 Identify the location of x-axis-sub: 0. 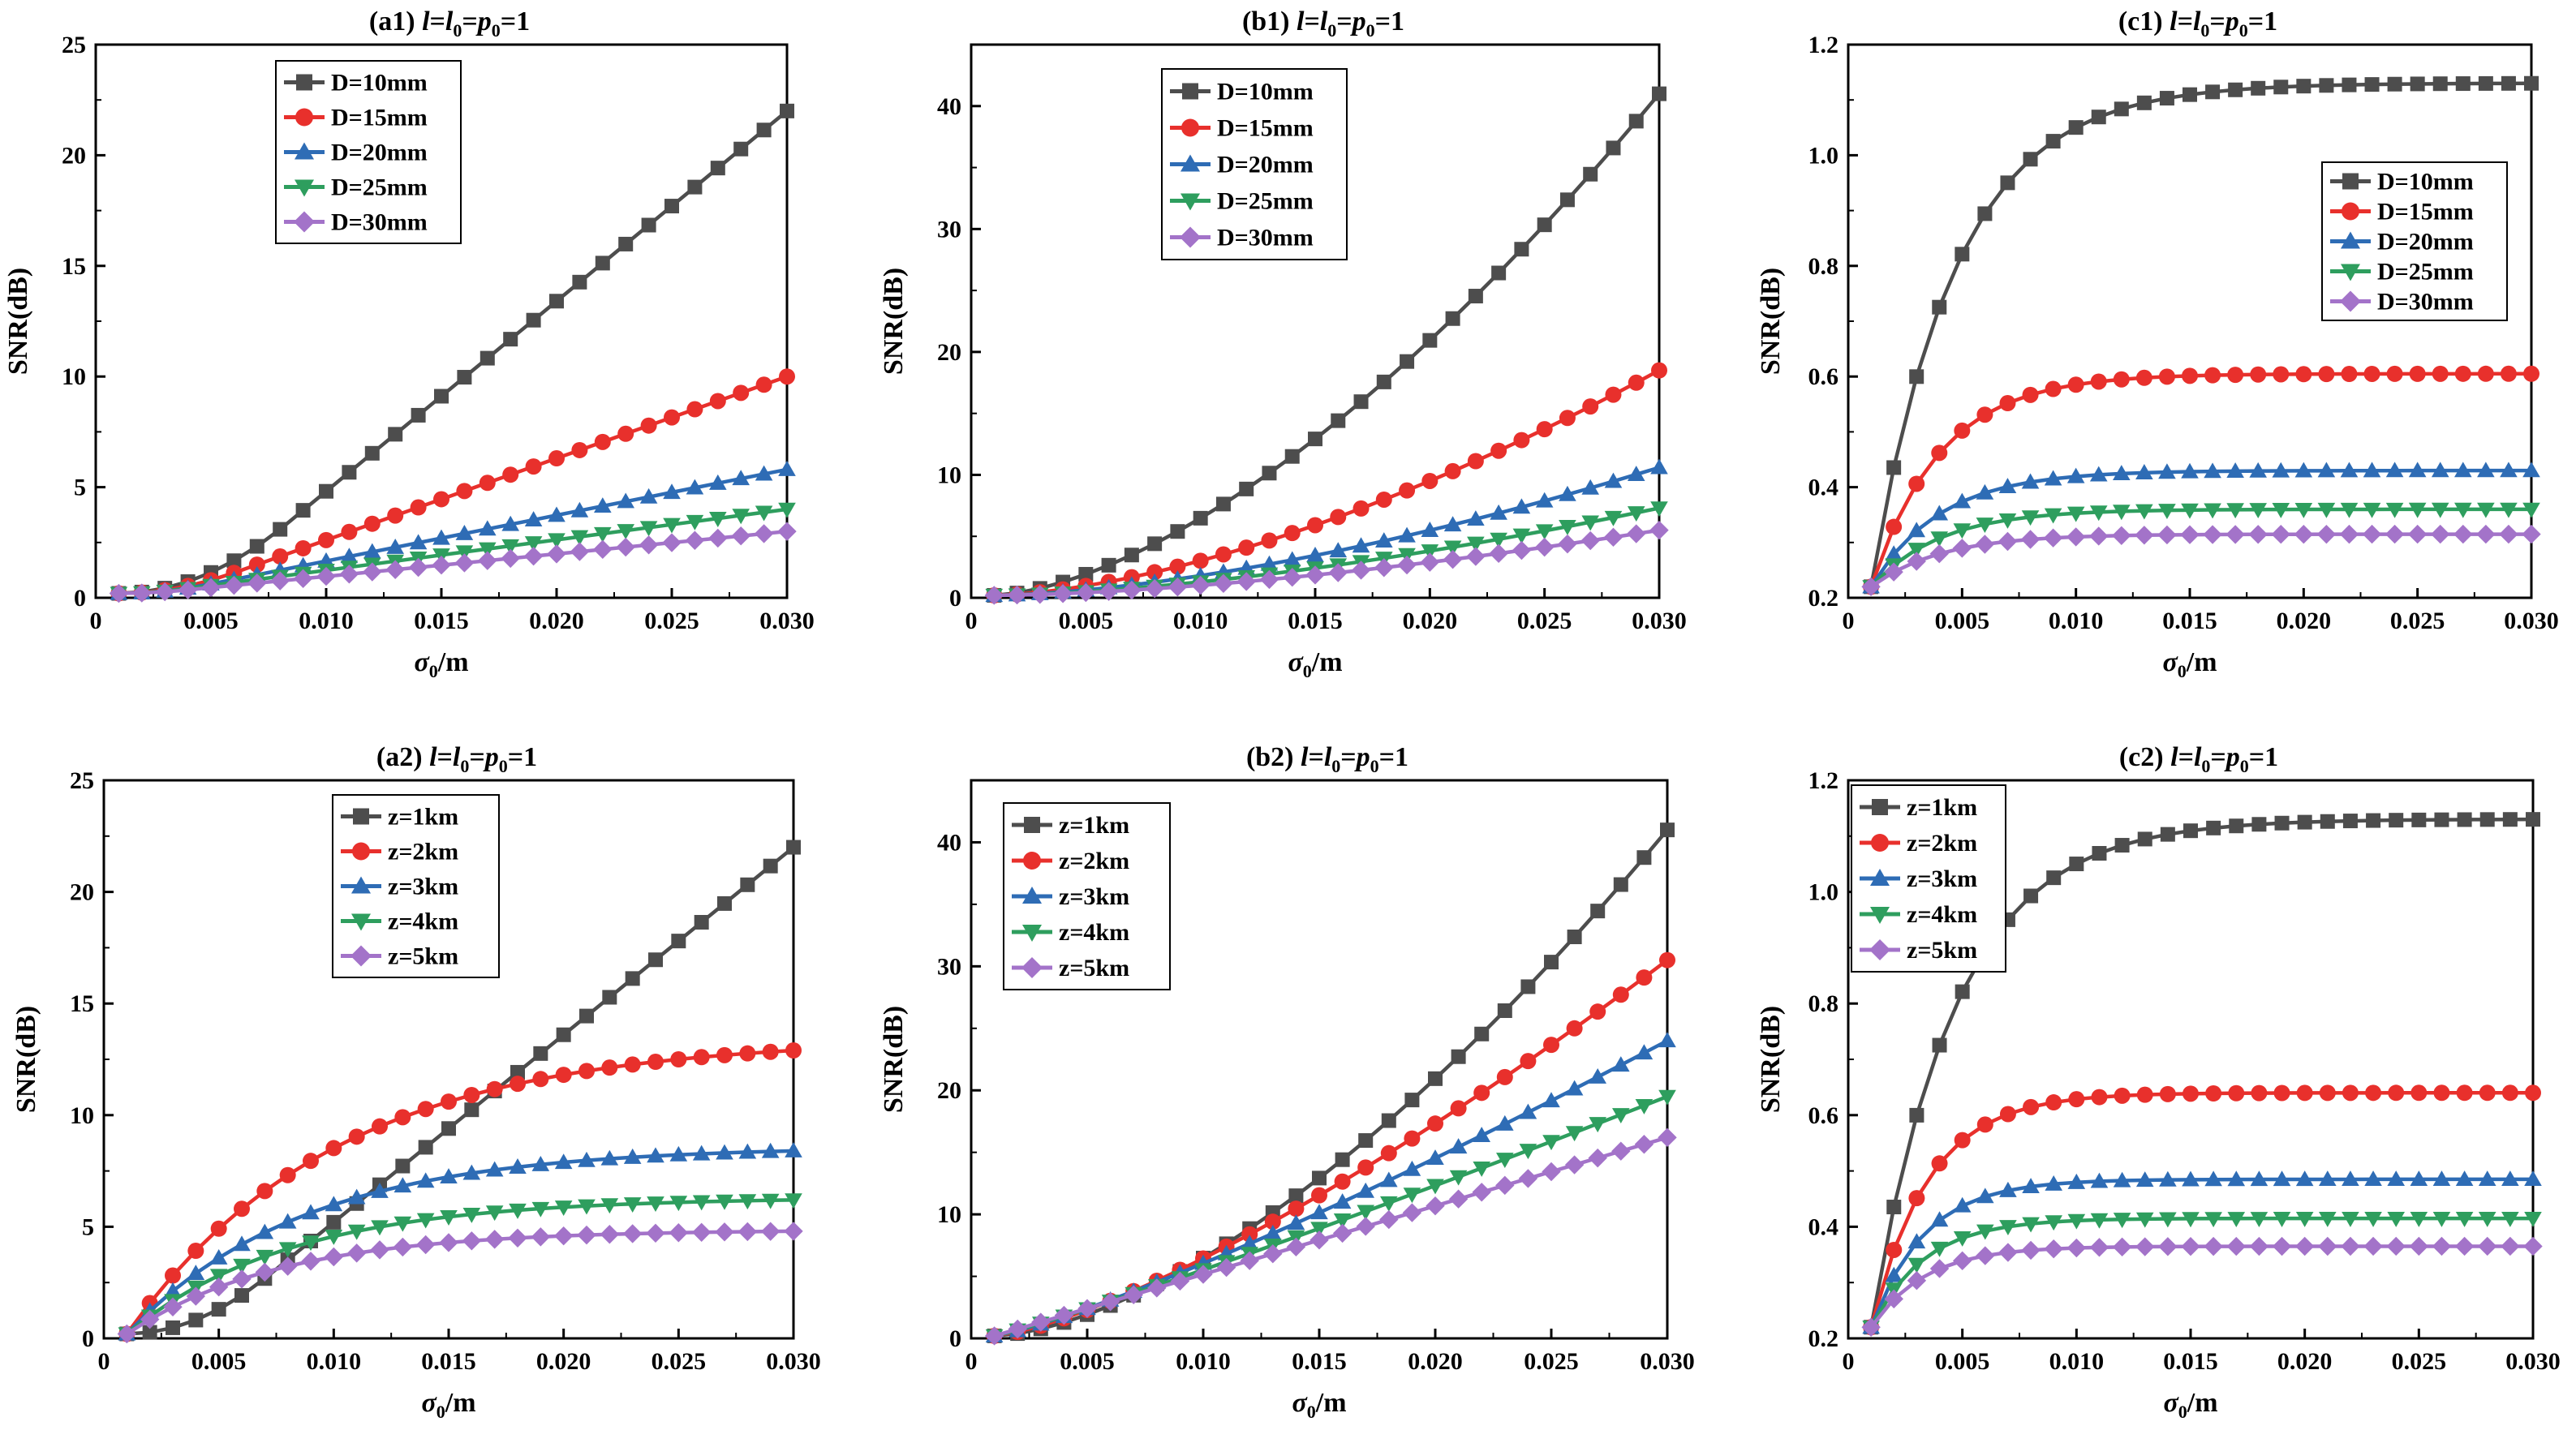
(2182, 1412).